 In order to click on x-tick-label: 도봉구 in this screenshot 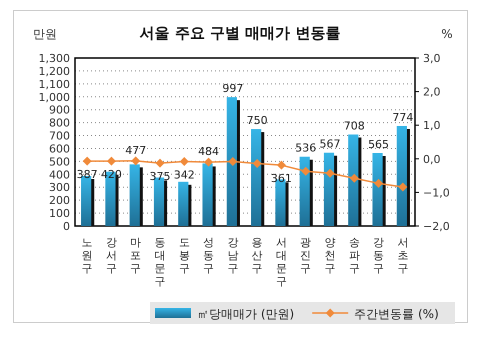, I will do `click(184, 255)`.